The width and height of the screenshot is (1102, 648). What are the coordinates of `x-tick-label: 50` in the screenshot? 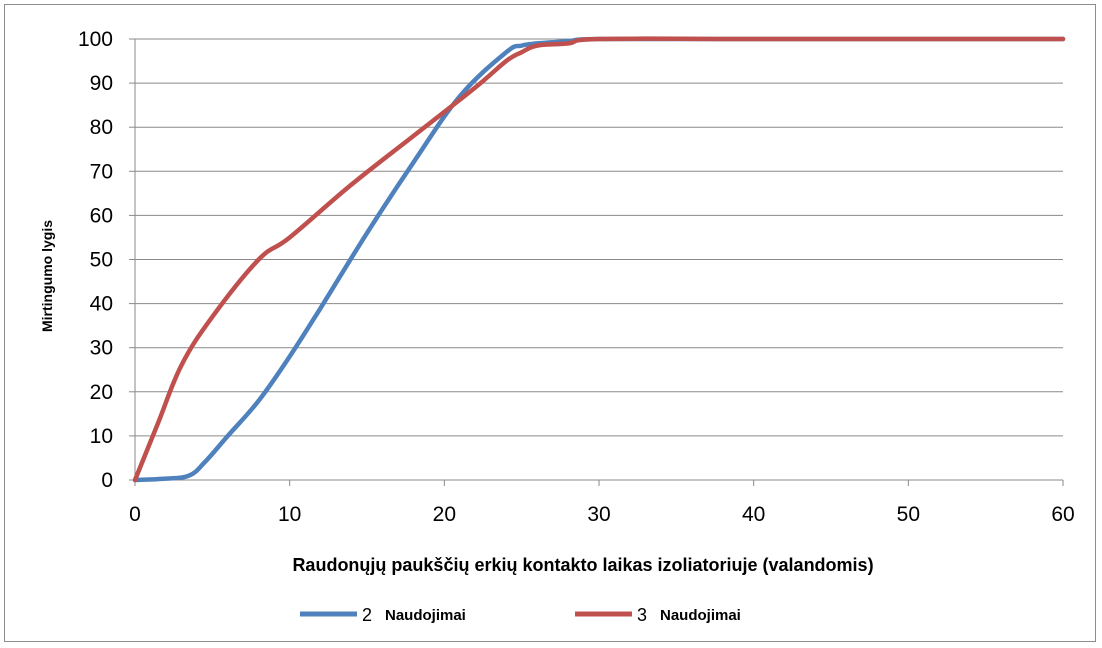 It's located at (908, 514).